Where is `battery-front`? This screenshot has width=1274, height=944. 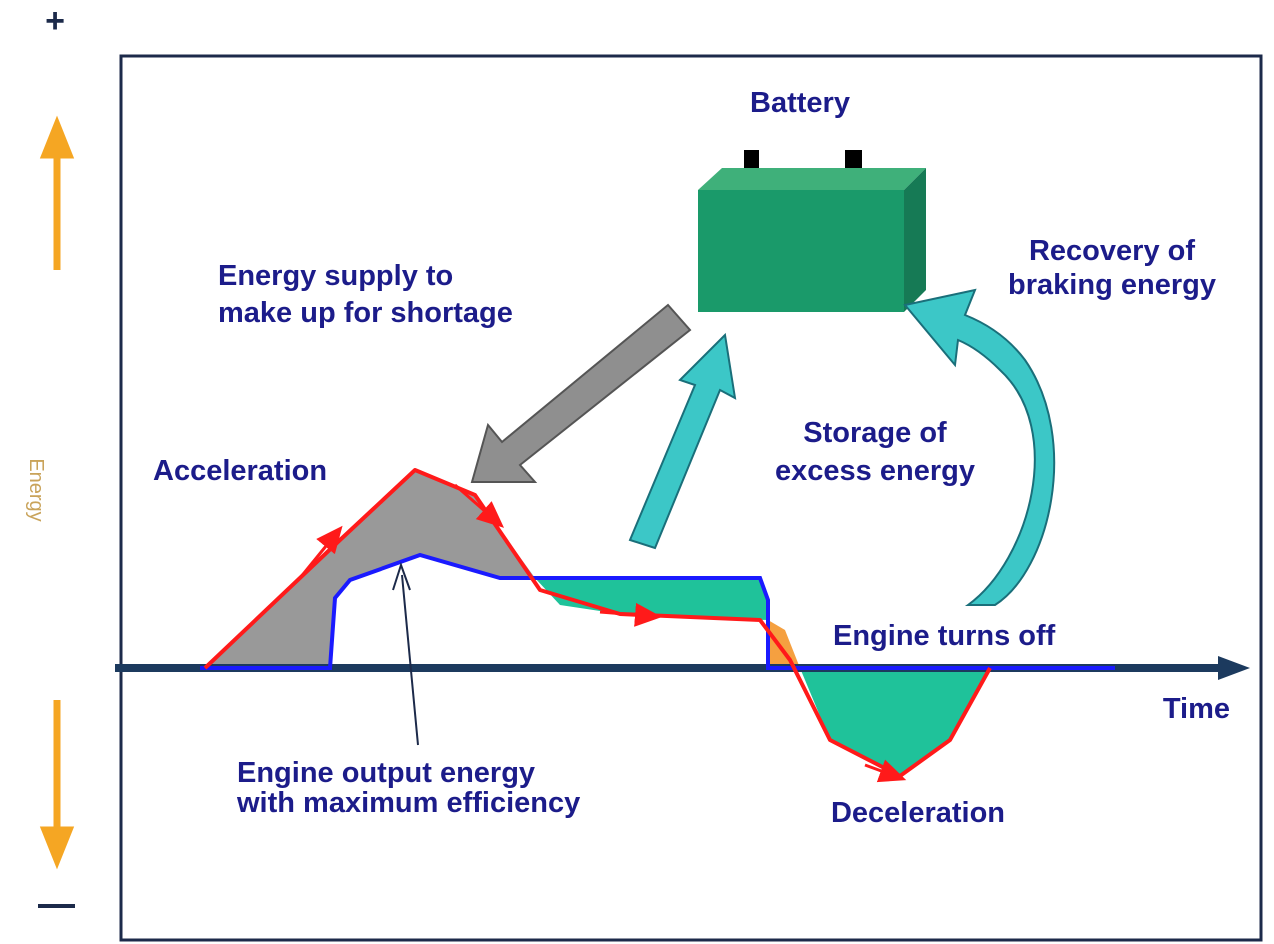
battery-front is located at coordinates (801, 251).